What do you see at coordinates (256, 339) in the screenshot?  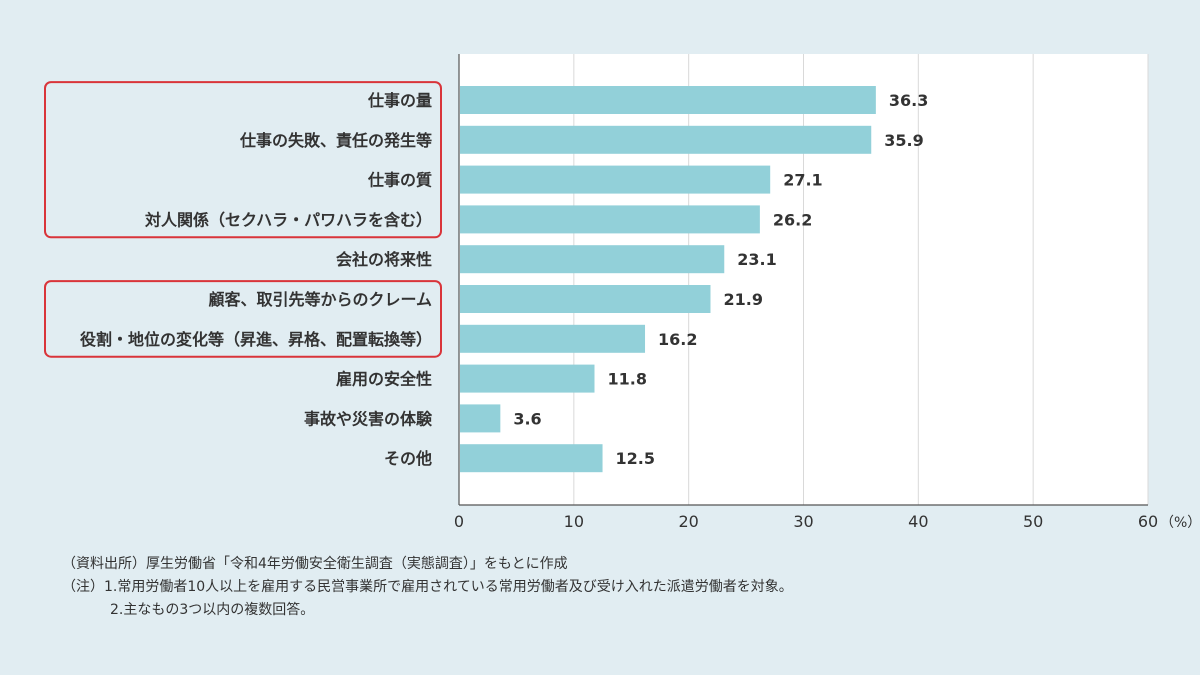 I see `category-label: 役割・地位の変化等（昇進、昇格、配置転換等）` at bounding box center [256, 339].